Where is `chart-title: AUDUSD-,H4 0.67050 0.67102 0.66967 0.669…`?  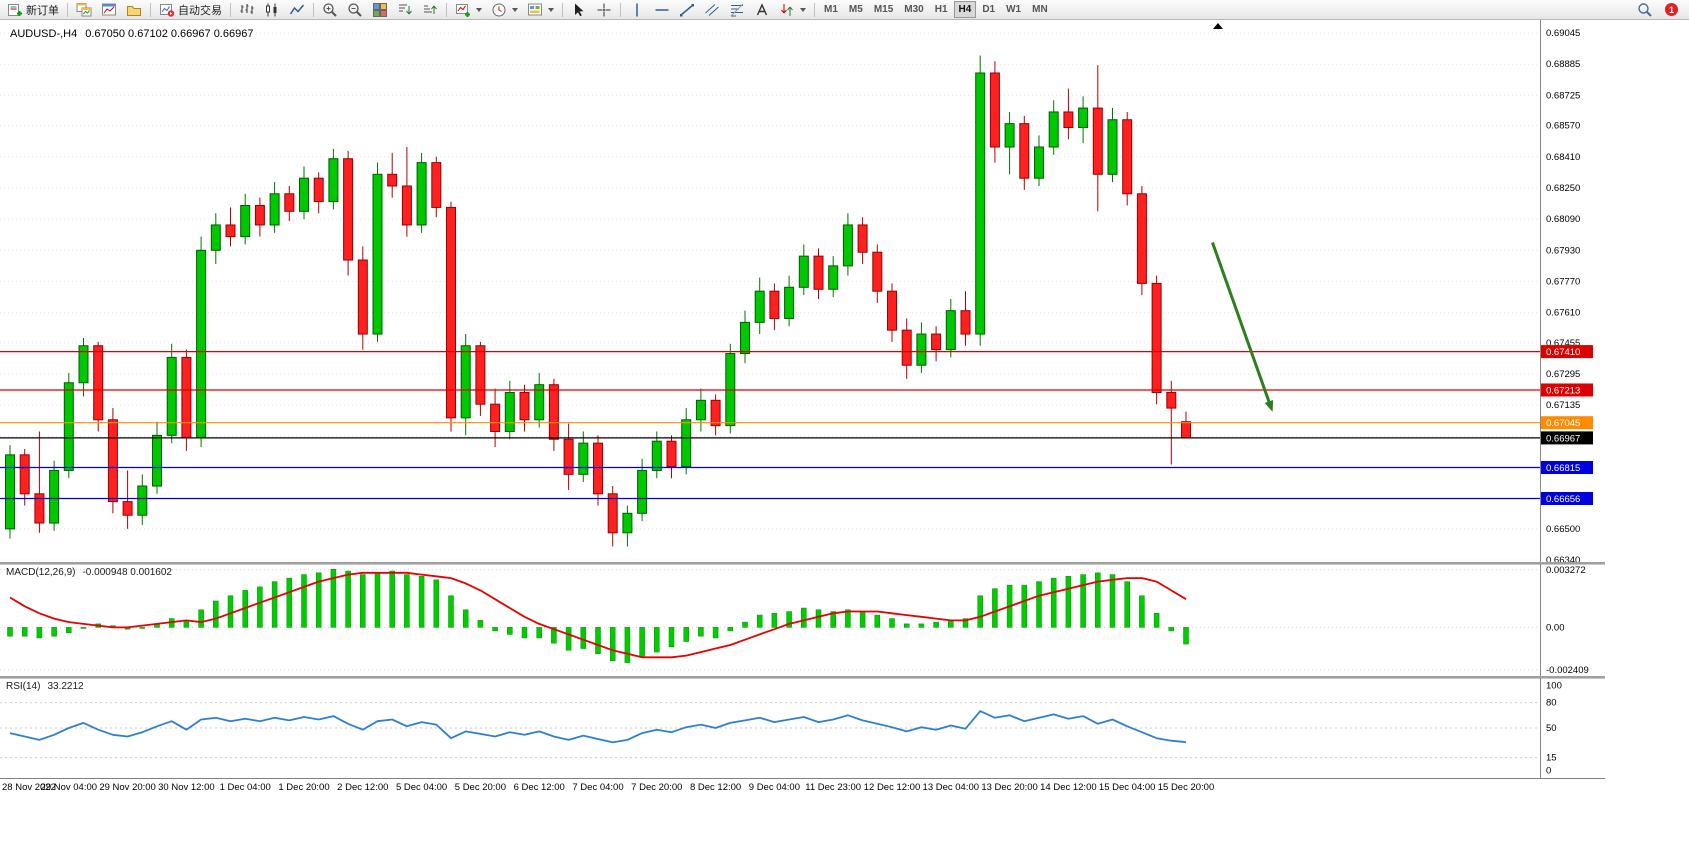
chart-title: AUDUSD-,H4 0.67050 0.67102 0.66967 0.669… is located at coordinates (131, 34).